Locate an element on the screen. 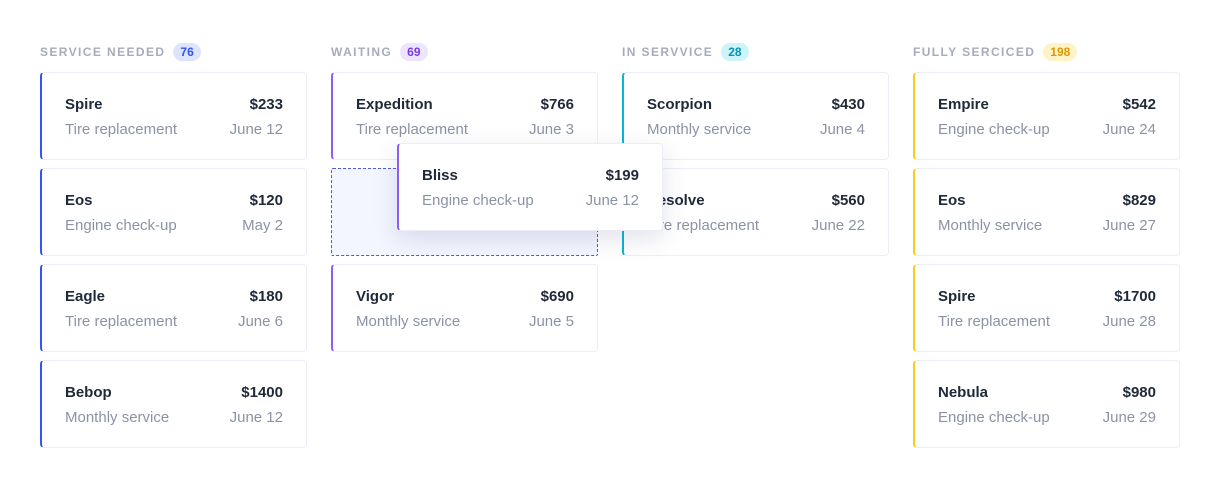 The width and height of the screenshot is (1220, 496). card-date: June 22 is located at coordinates (838, 225).